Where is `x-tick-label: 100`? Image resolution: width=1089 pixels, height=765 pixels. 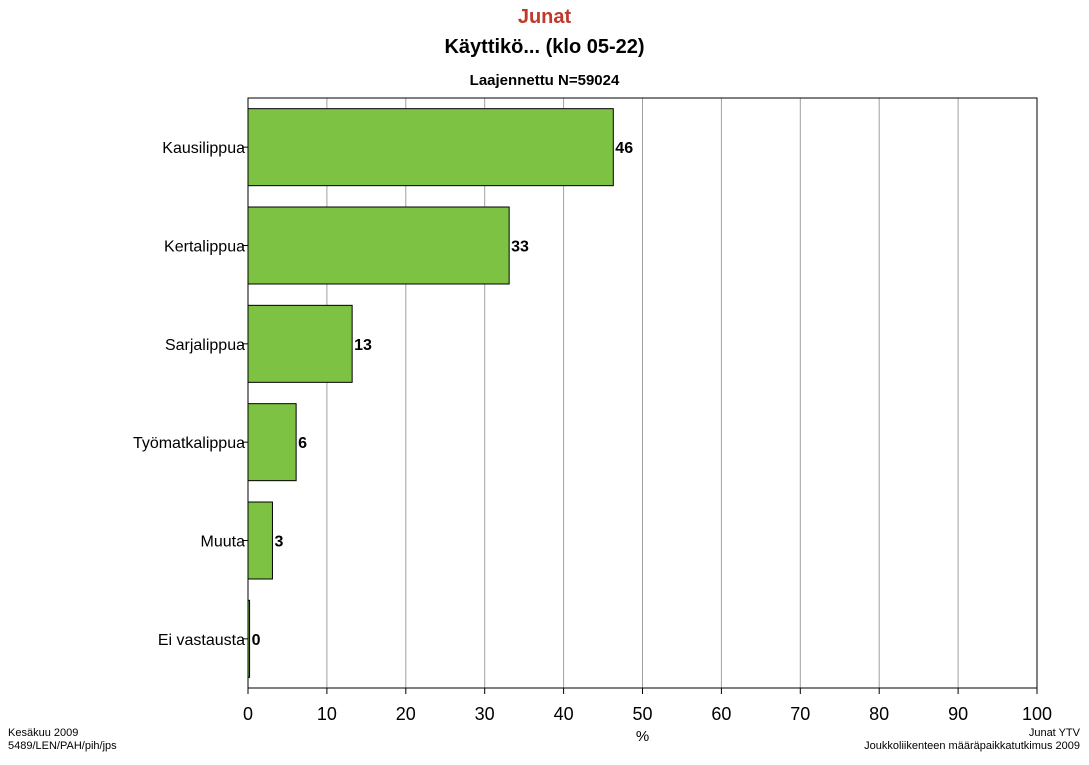 x-tick-label: 100 is located at coordinates (1037, 714).